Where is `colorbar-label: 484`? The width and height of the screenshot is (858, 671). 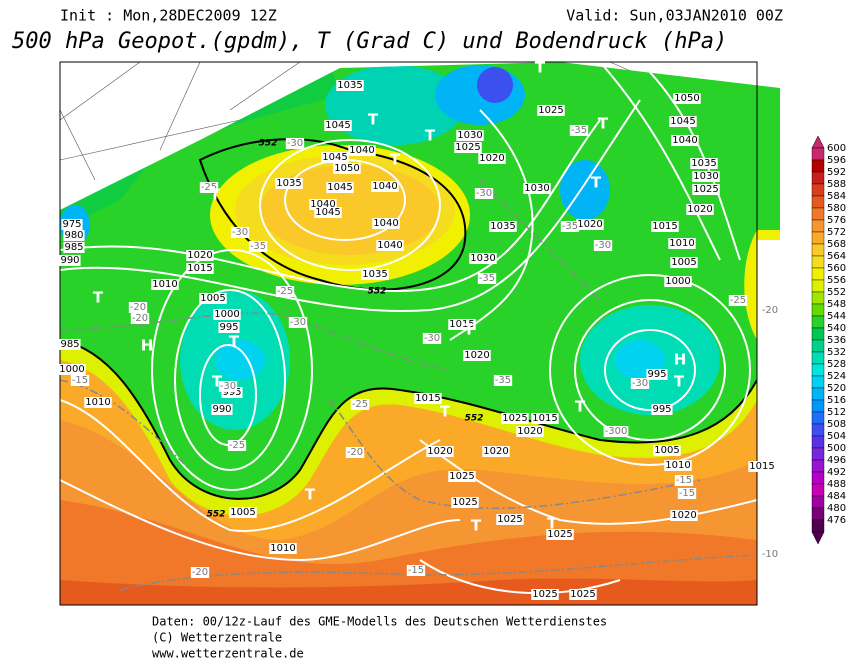 colorbar-label: 484 is located at coordinates (836, 496).